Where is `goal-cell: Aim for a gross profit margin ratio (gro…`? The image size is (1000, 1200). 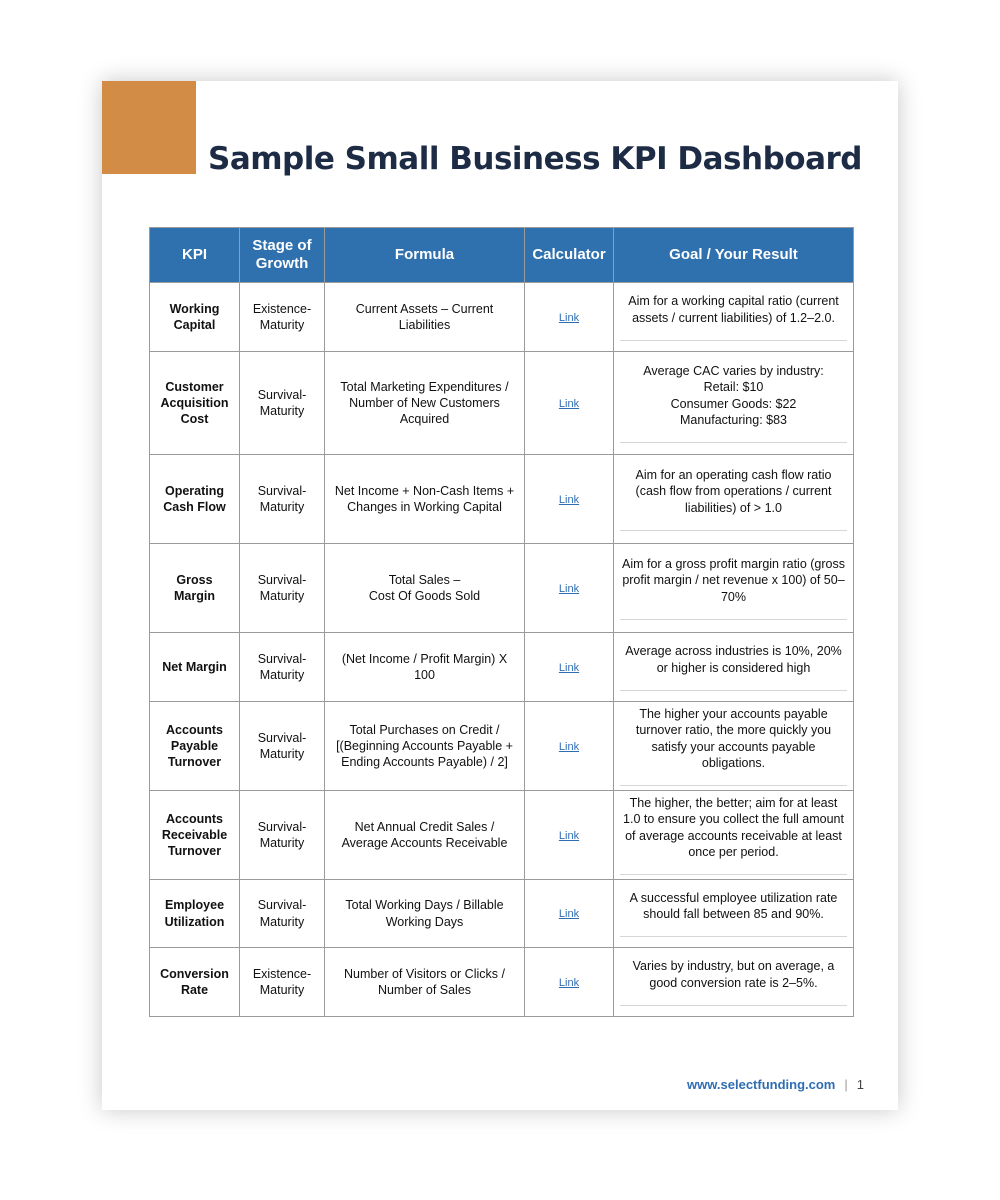
goal-cell: Aim for a gross profit margin ratio (gro… is located at coordinates (733, 588).